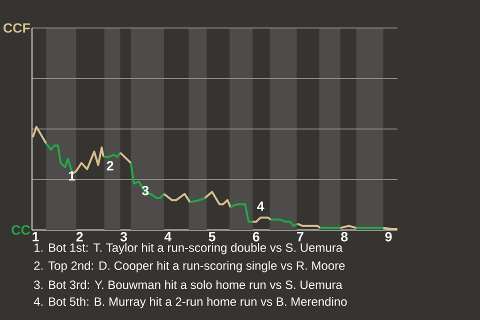 The height and width of the screenshot is (320, 480). What do you see at coordinates (124, 237) in the screenshot?
I see `x-tick-label: 3` at bounding box center [124, 237].